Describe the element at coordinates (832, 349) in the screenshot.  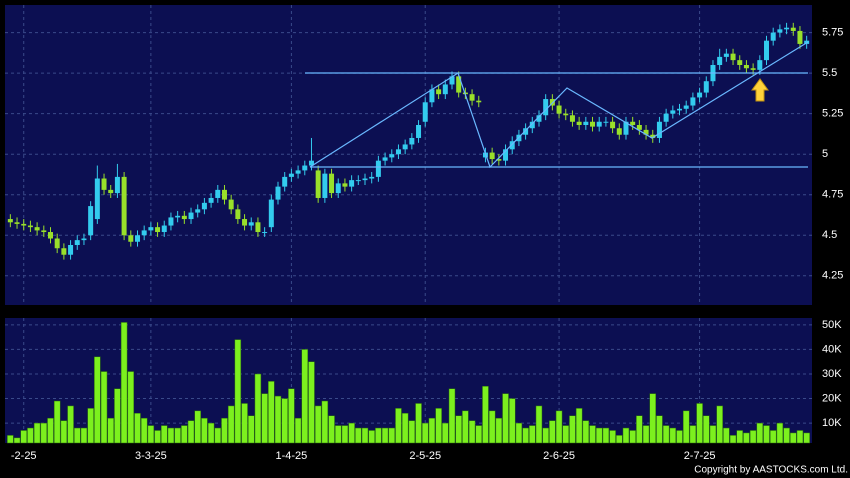
I see `y-tick-label: 40K` at that location.